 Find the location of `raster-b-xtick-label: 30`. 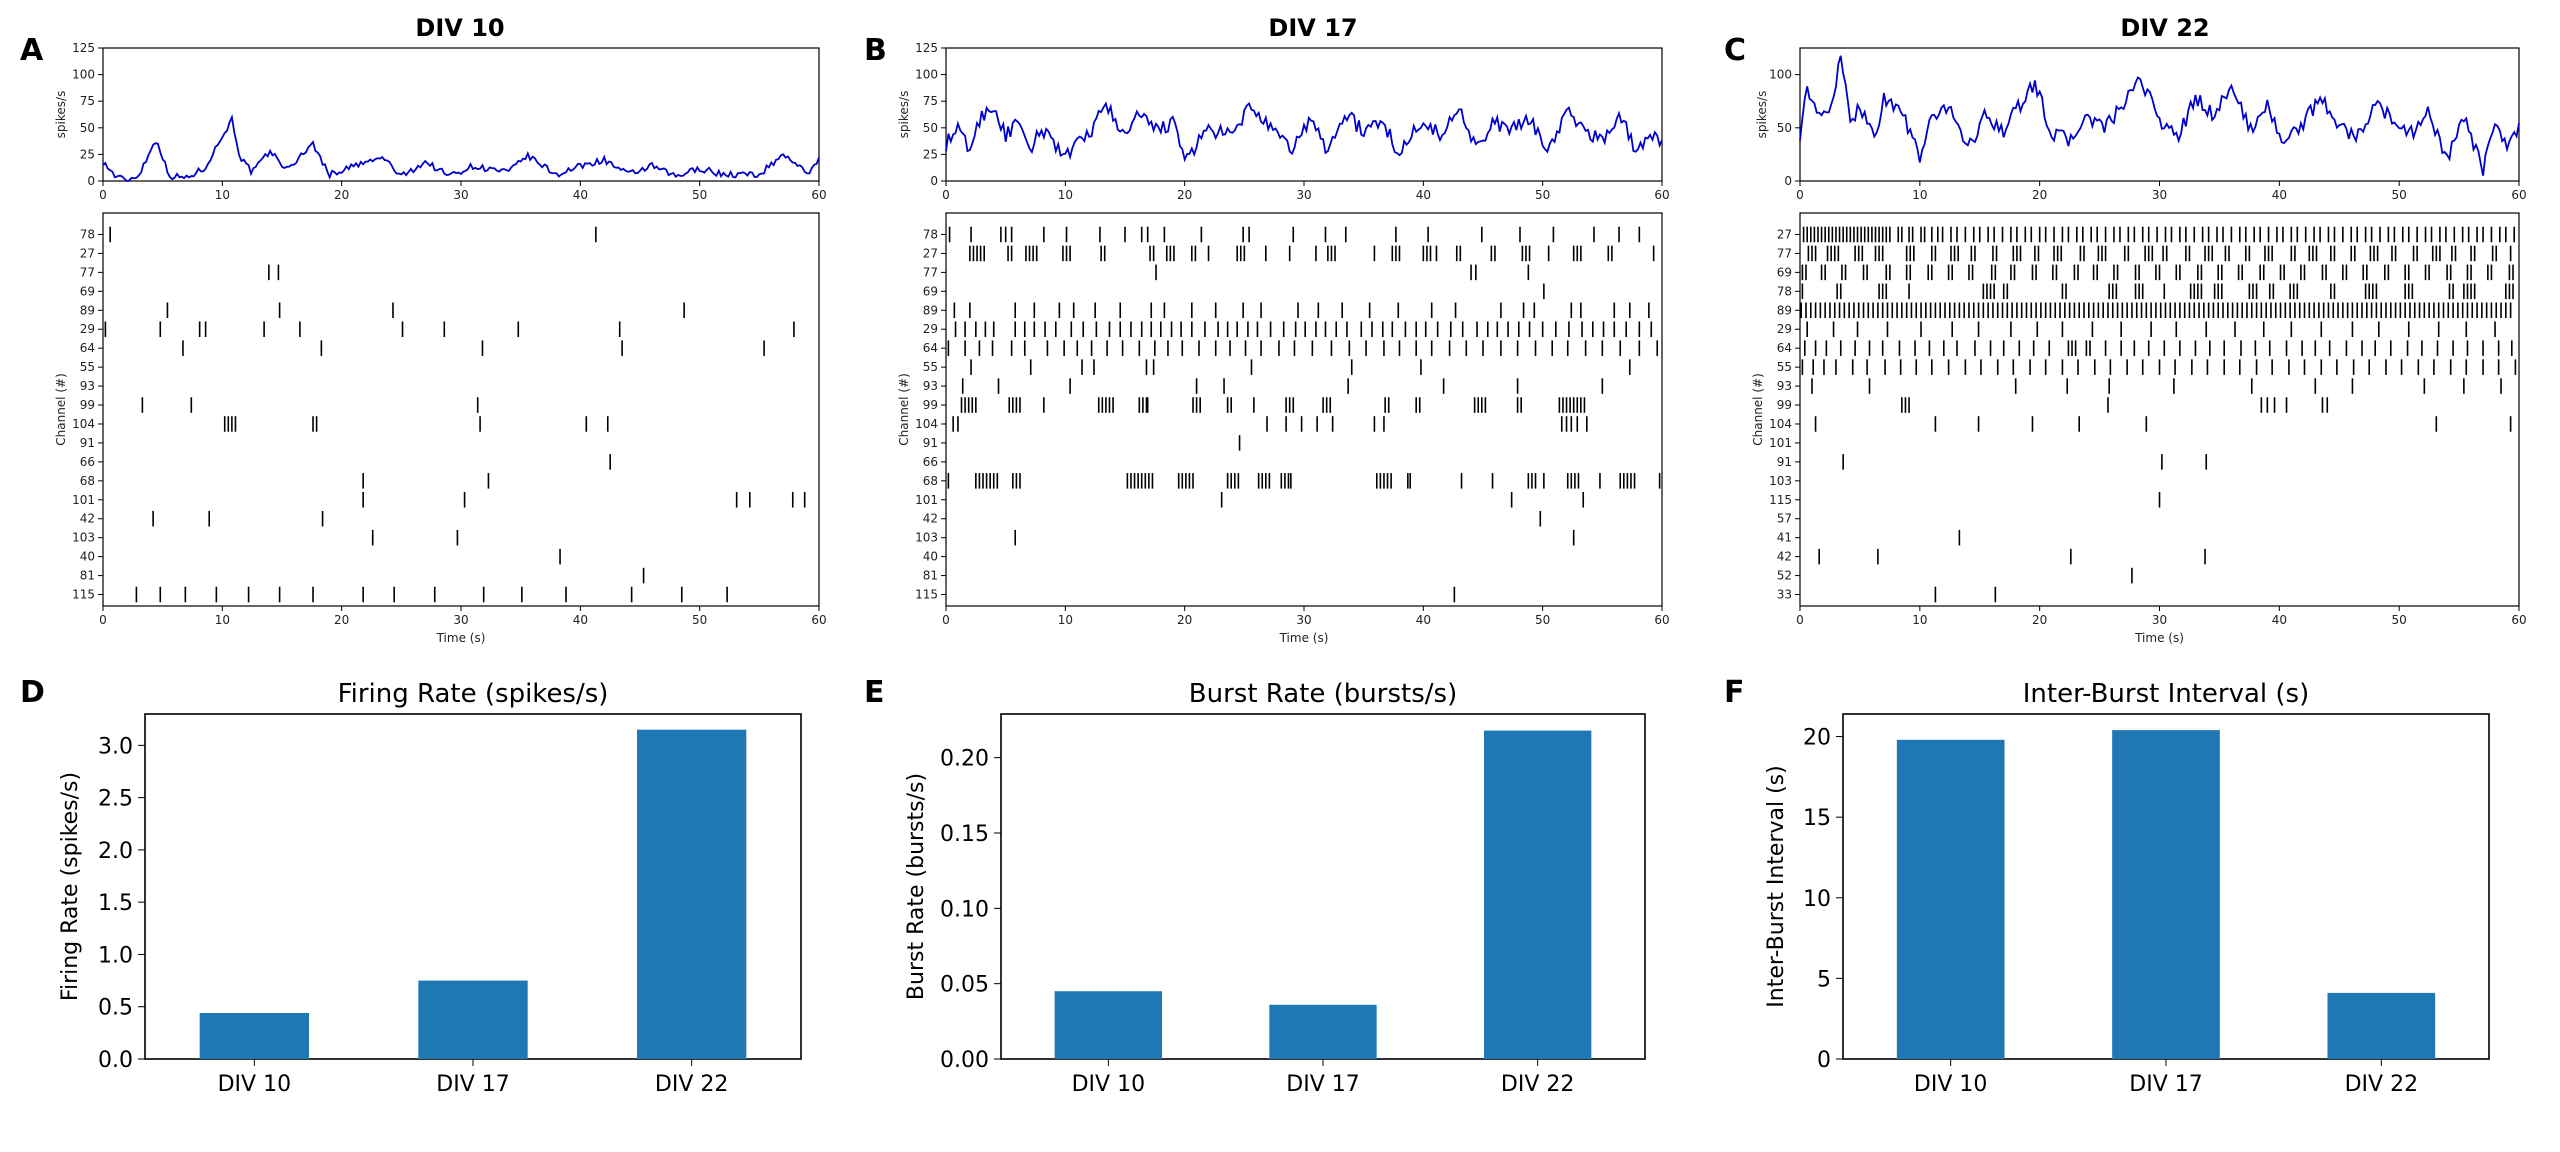

raster-b-xtick-label: 30 is located at coordinates (1303, 620).